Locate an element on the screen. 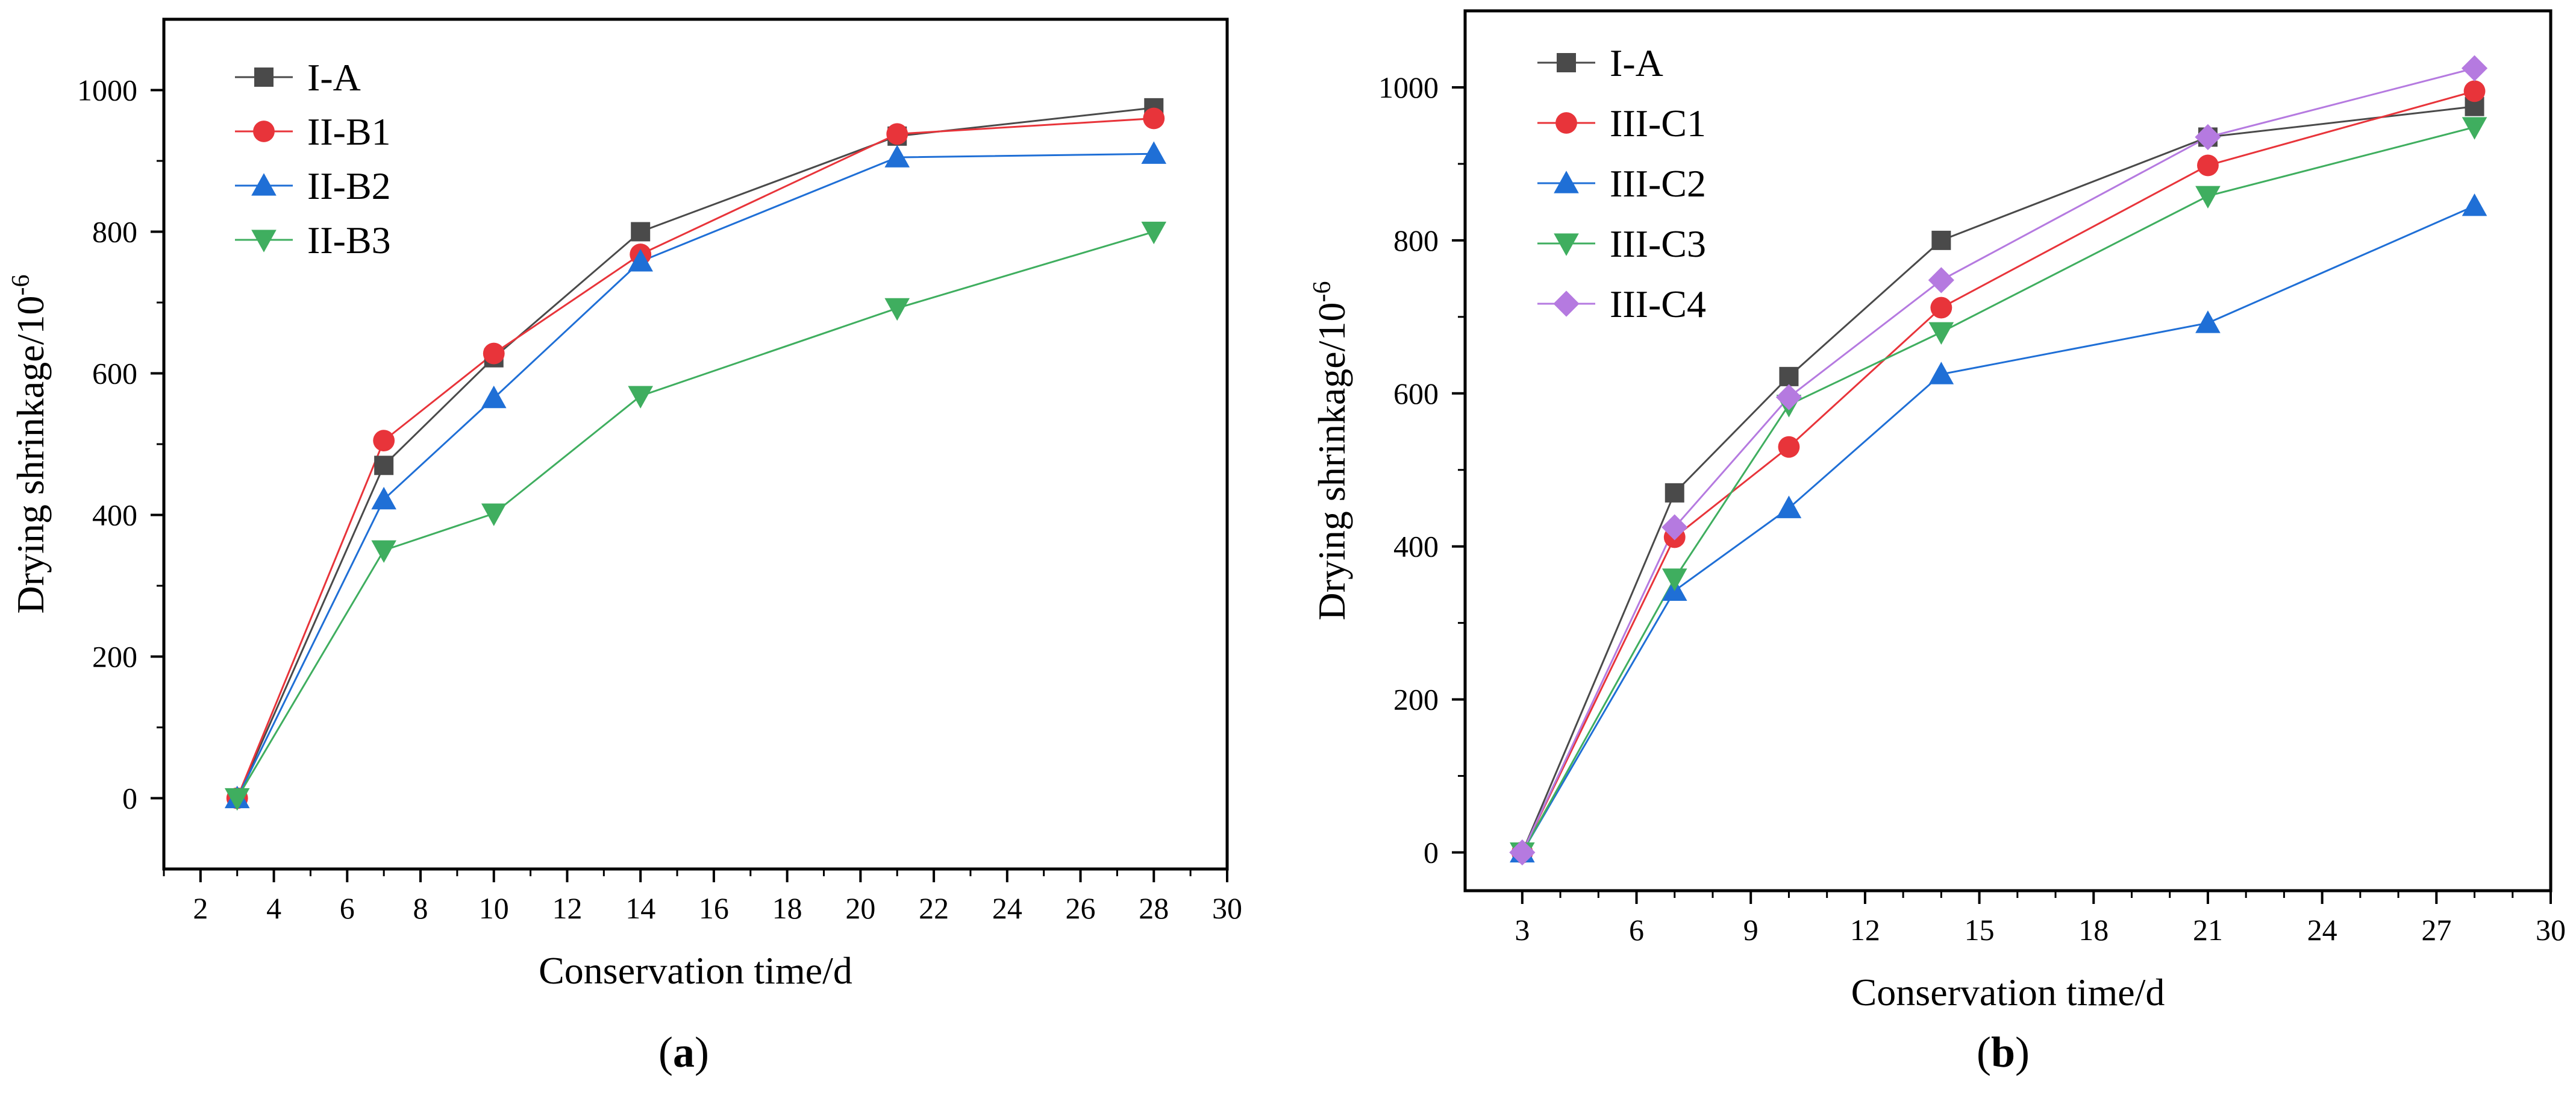  x-tick-label: 26 is located at coordinates (1081, 908).